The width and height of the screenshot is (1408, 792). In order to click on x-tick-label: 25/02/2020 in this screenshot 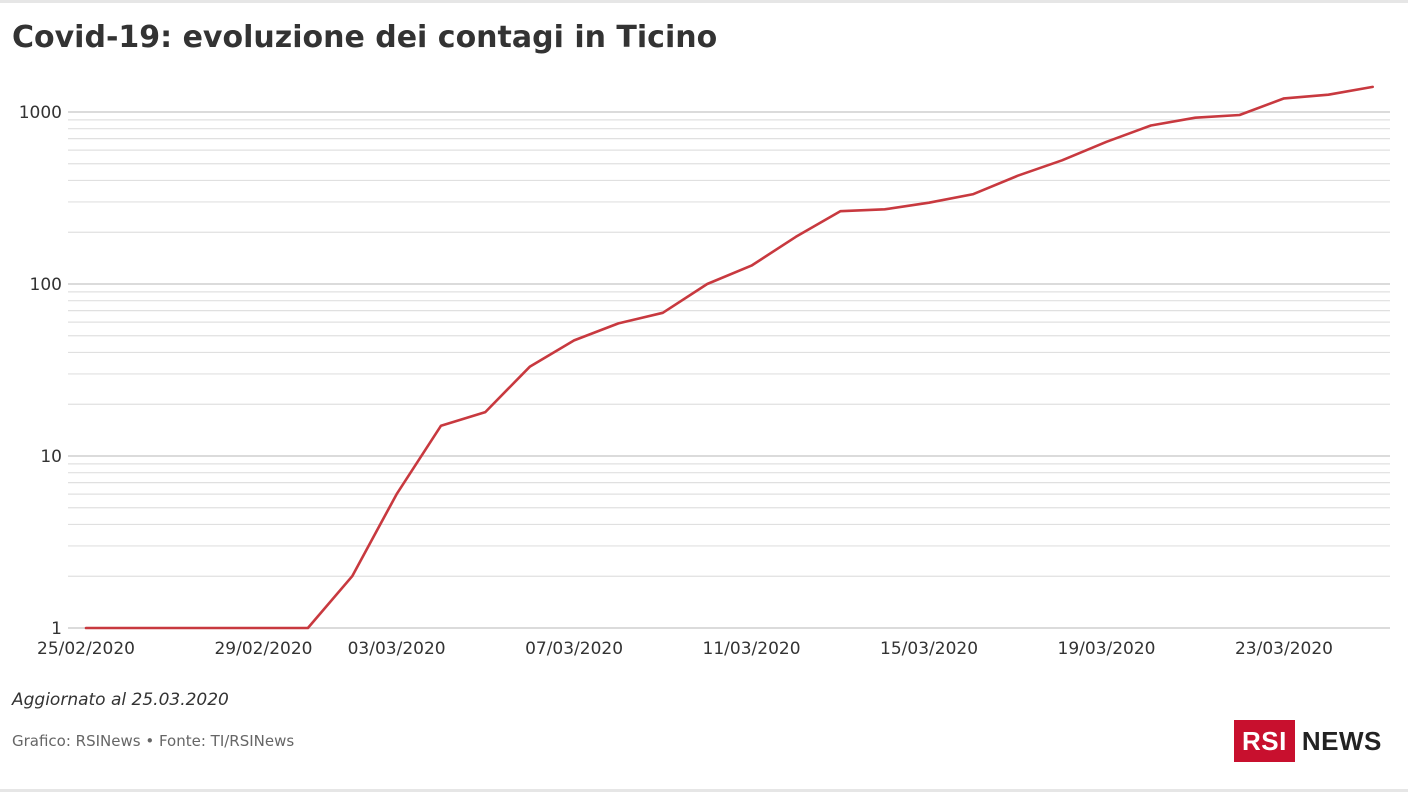, I will do `click(86, 649)`.